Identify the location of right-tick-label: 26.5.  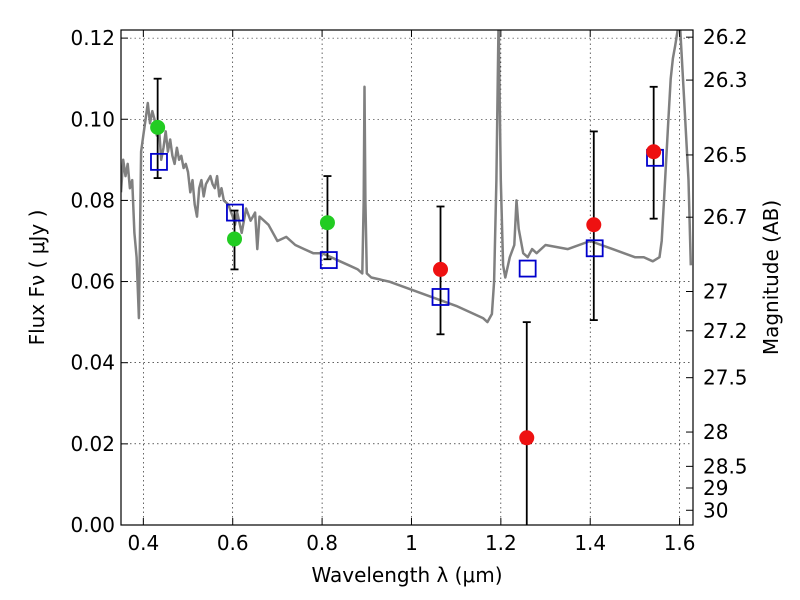
(725, 155).